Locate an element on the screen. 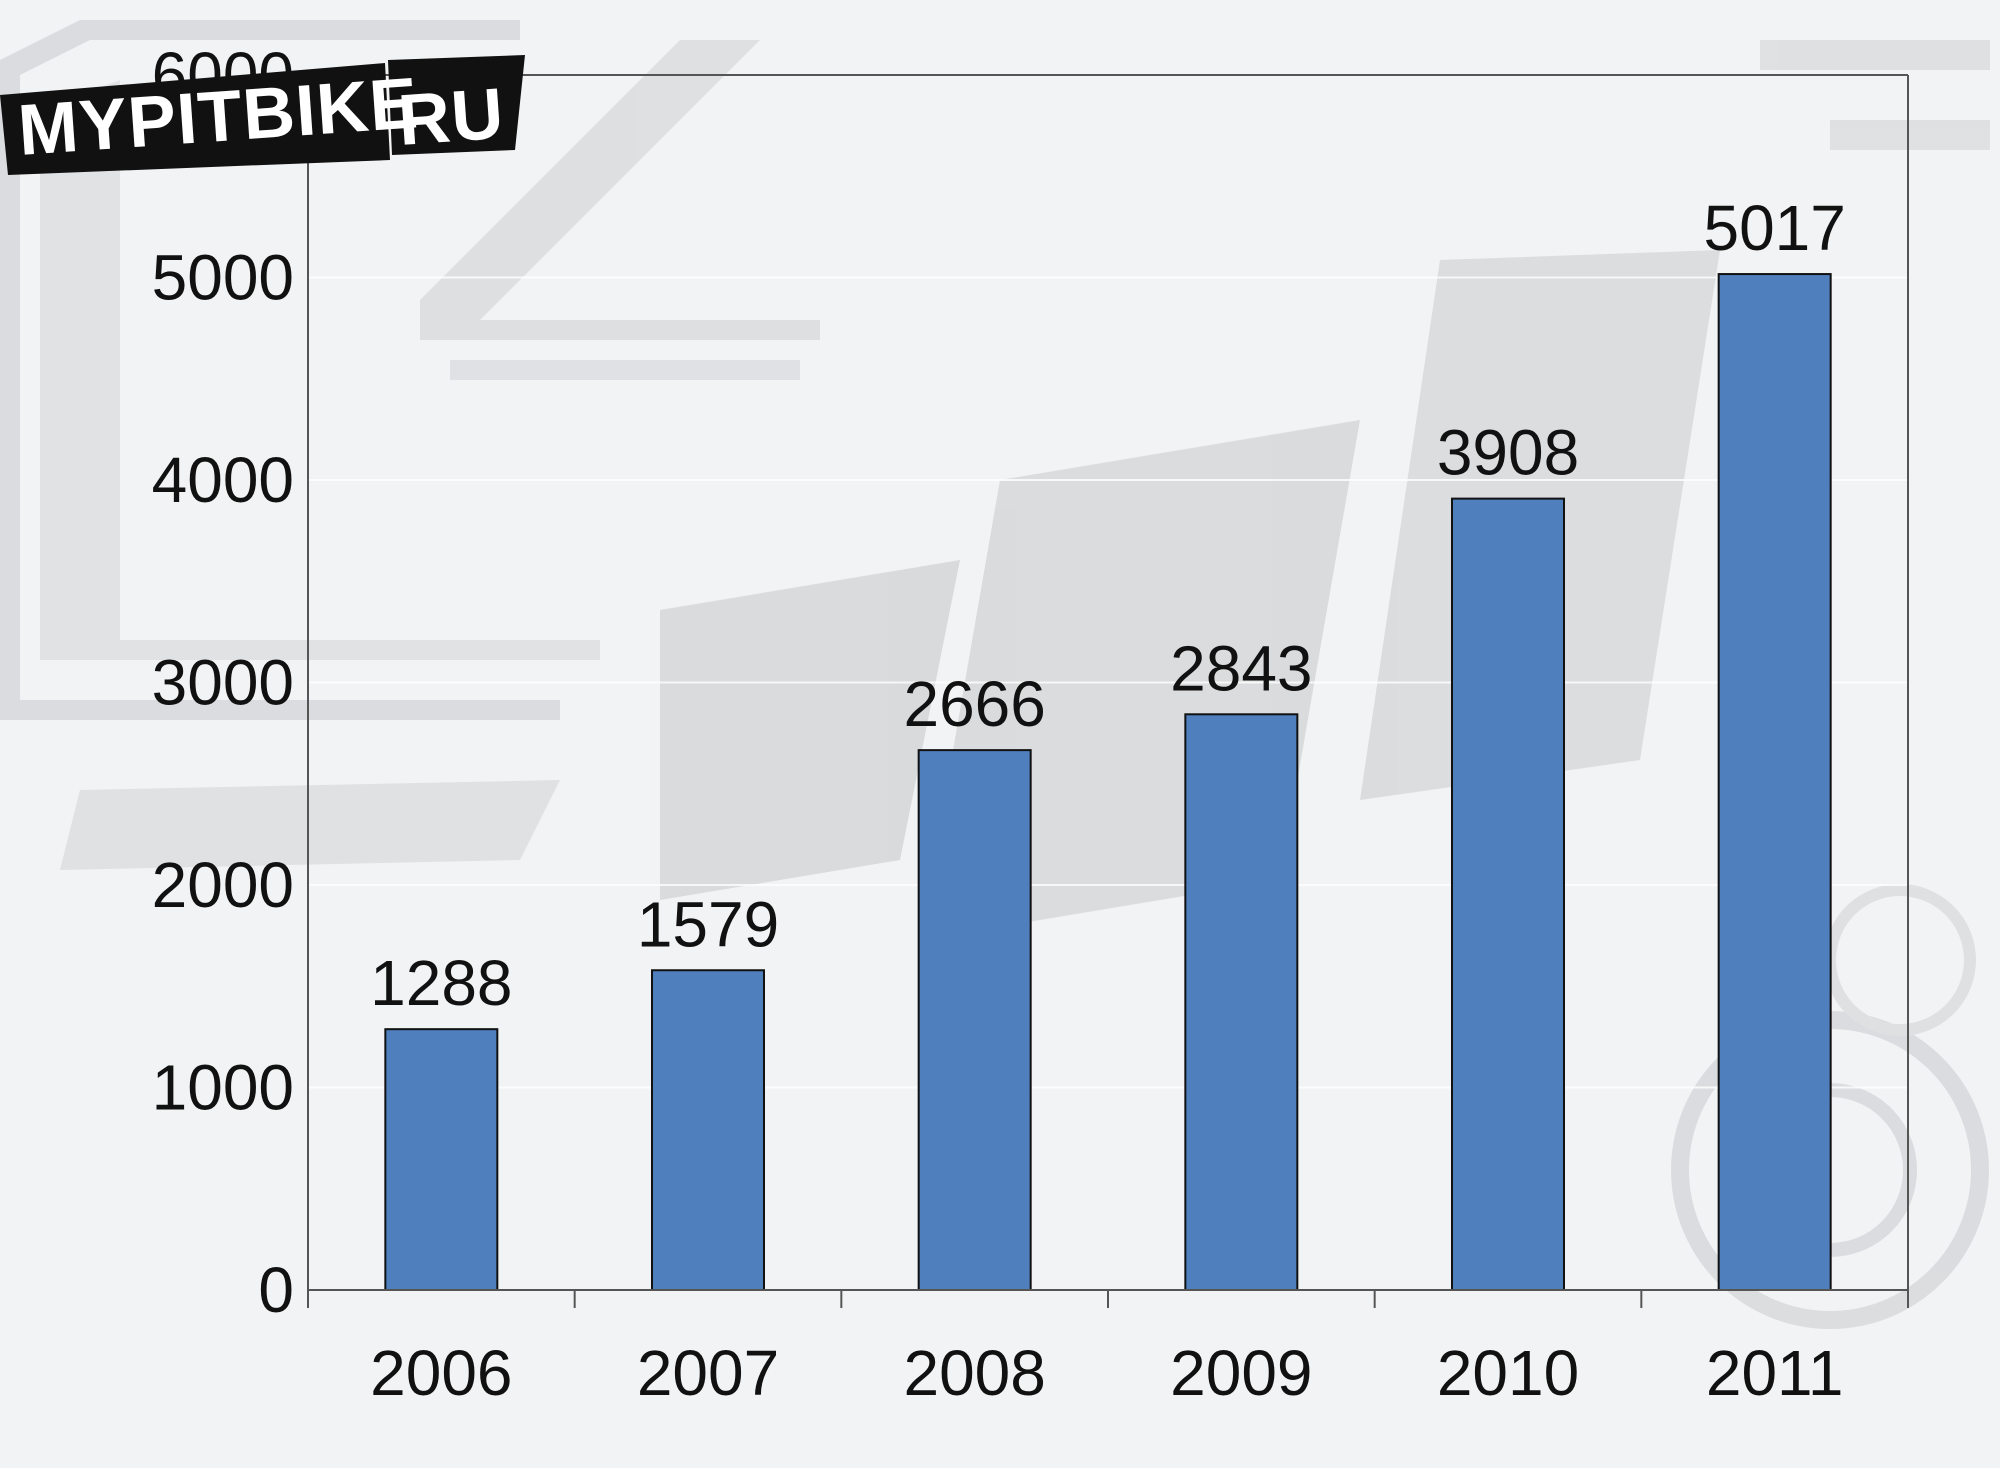  bar-2011 is located at coordinates (1774, 782).